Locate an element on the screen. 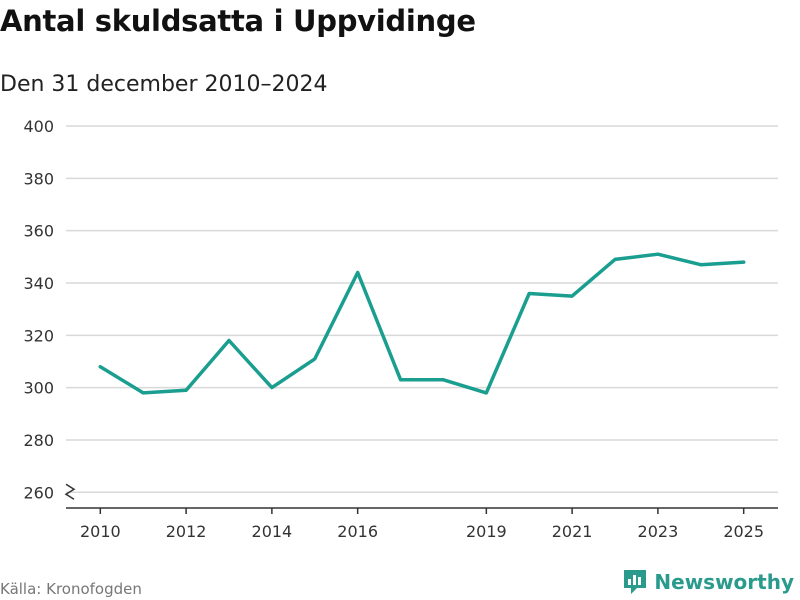  data-point-2018 is located at coordinates (443, 379).